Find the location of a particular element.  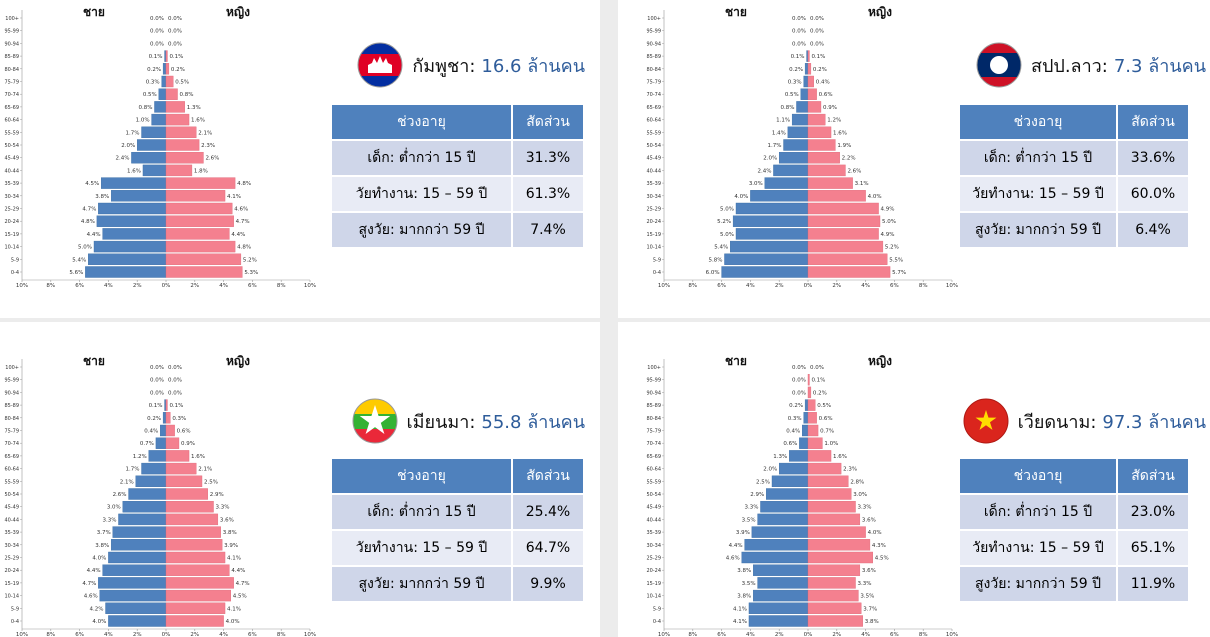

table-cell: เด็ก: ต่ำกว่า 15 ปี is located at coordinates (1038, 158).